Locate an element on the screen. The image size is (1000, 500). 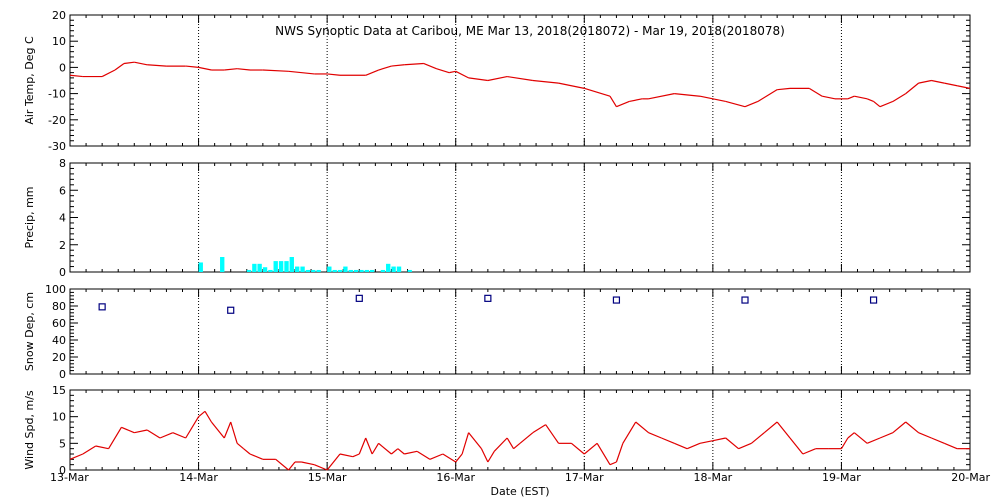
panel-snowdepth-y-tick-label: 60 is located at coordinates (59, 323).